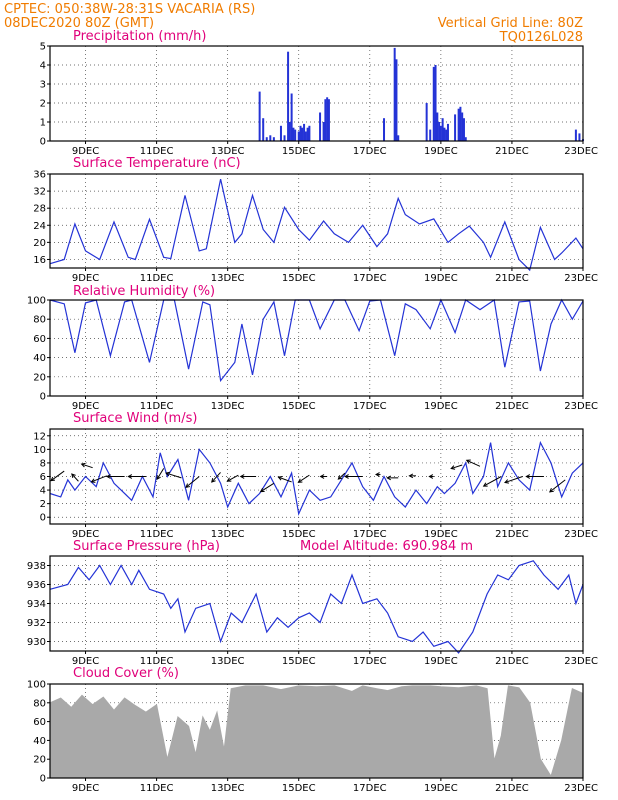 This screenshot has height=800, width=618. Describe the element at coordinates (316, 93) in the screenshot. I see `precip-frame` at that location.